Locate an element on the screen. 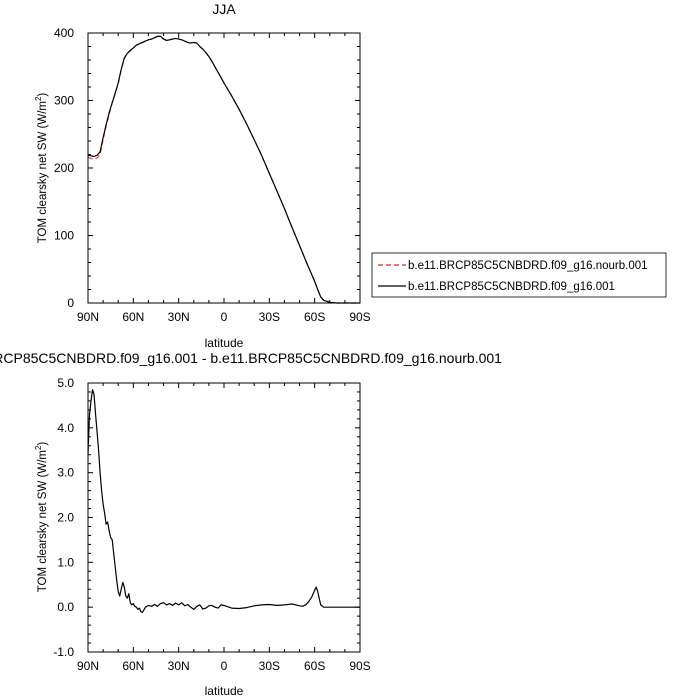 The width and height of the screenshot is (700, 700). bottom-y-tick-label: 2.0 is located at coordinates (65, 518).